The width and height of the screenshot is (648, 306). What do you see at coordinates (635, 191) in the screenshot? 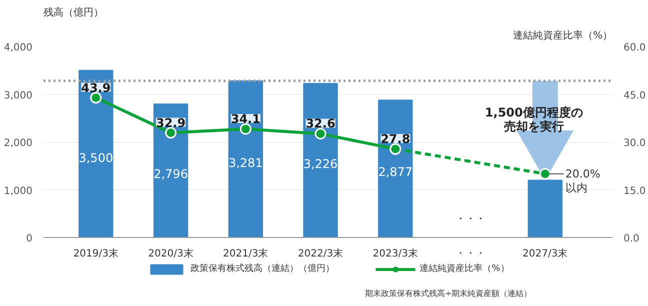
I see `y2-tick-label: 15.0` at bounding box center [635, 191].